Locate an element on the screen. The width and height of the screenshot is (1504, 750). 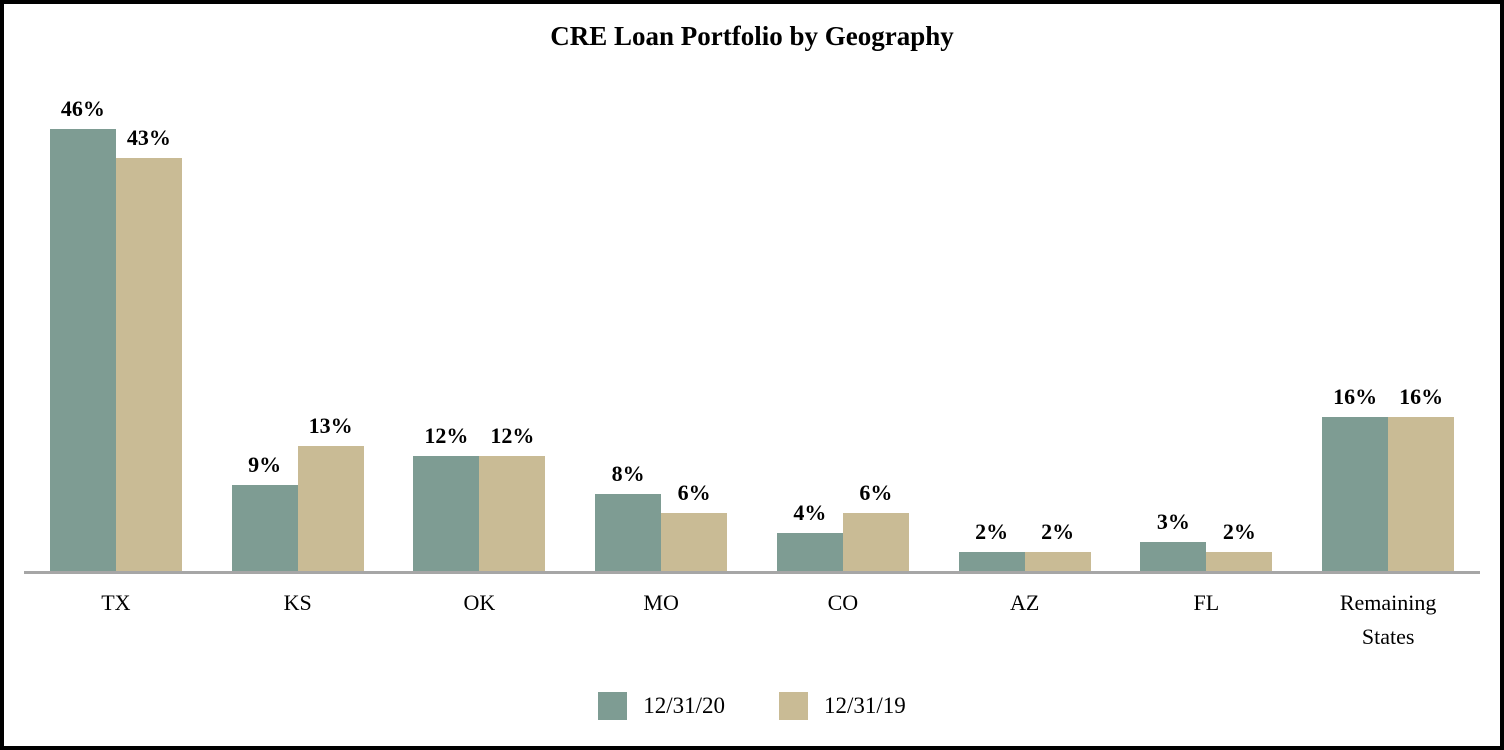
x-axis-label-text: Remaining States is located at coordinates (1388, 619).